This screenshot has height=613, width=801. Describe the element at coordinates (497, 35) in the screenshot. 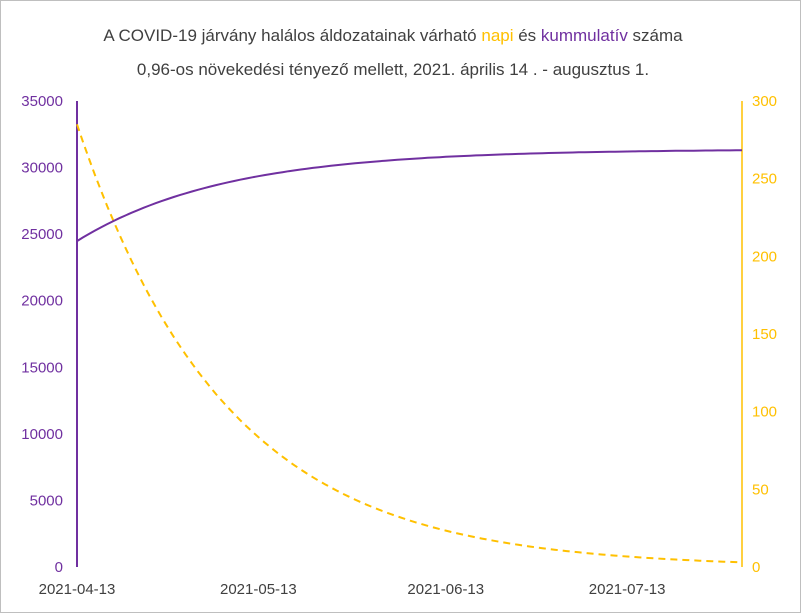

I see `title-segment-1: napi` at that location.